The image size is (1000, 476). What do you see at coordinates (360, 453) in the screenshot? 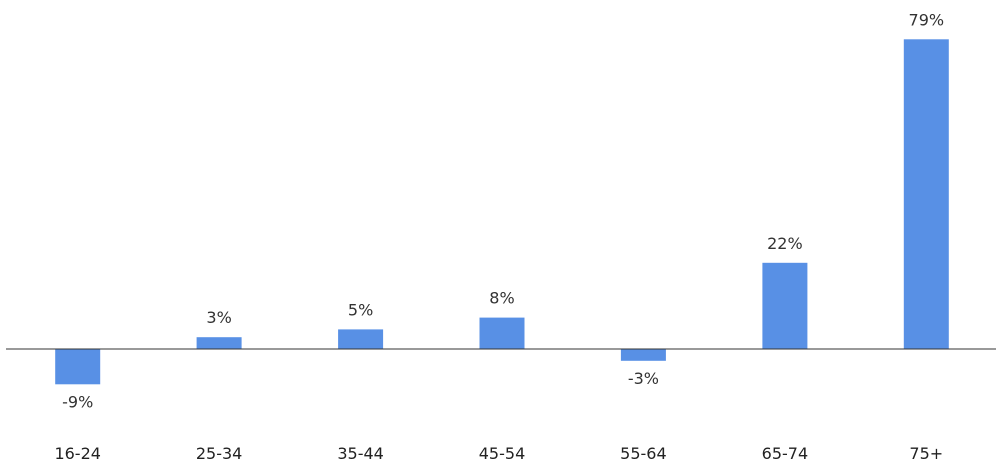
I see `x-tick-label-35-44: 35-44` at bounding box center [360, 453].